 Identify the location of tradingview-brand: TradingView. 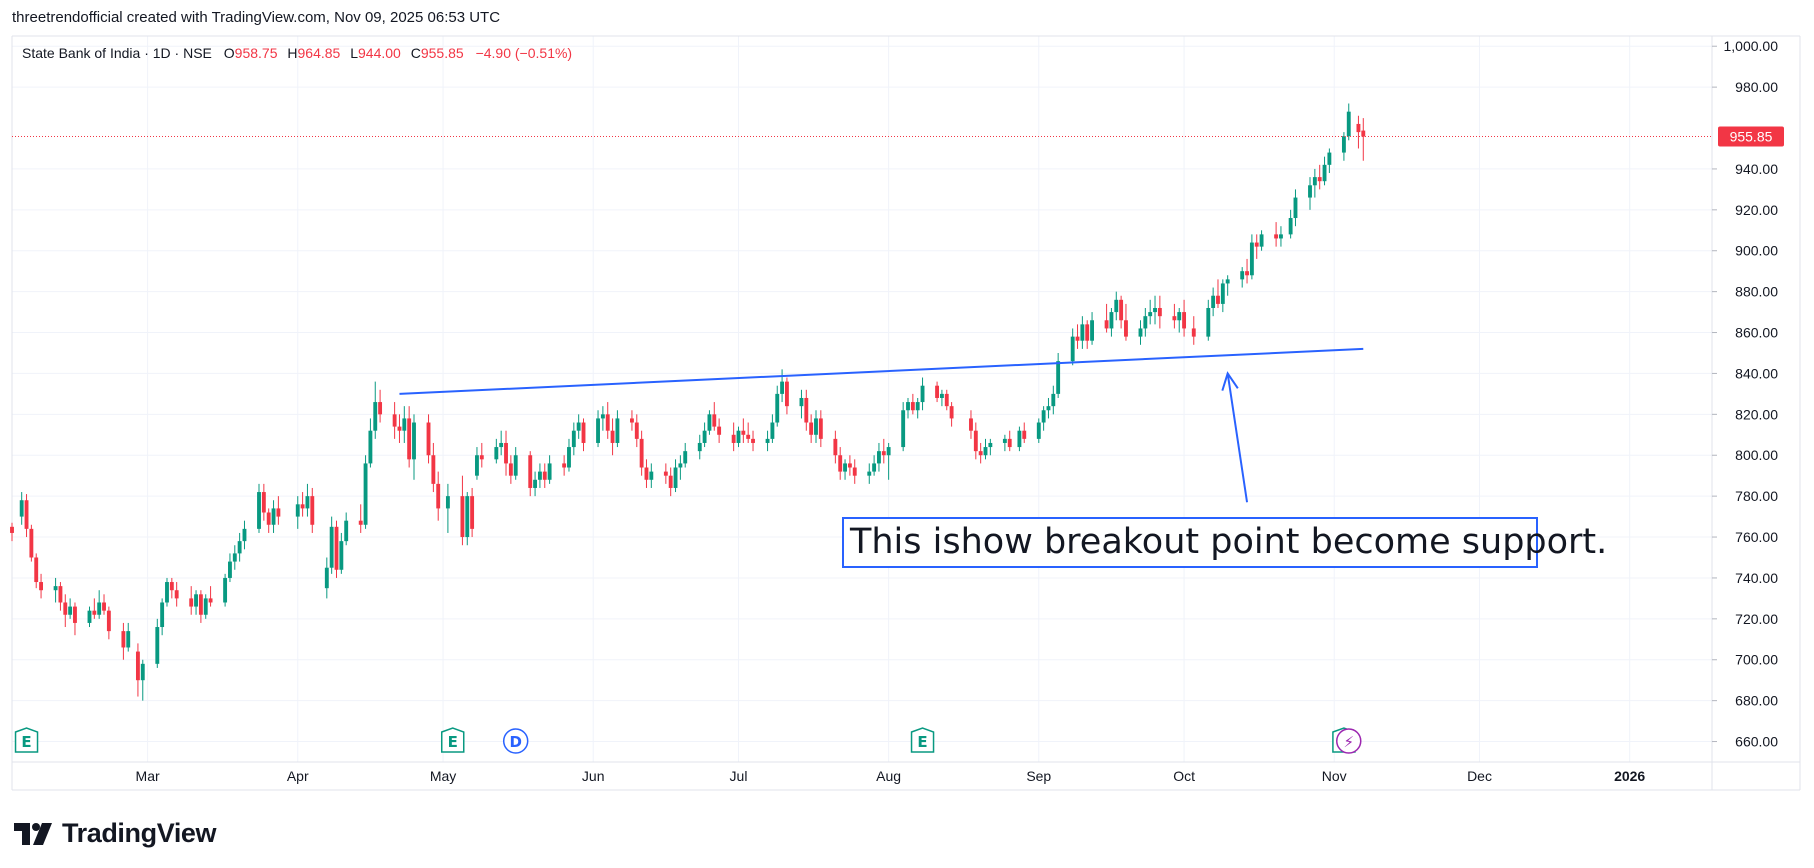
(115, 833).